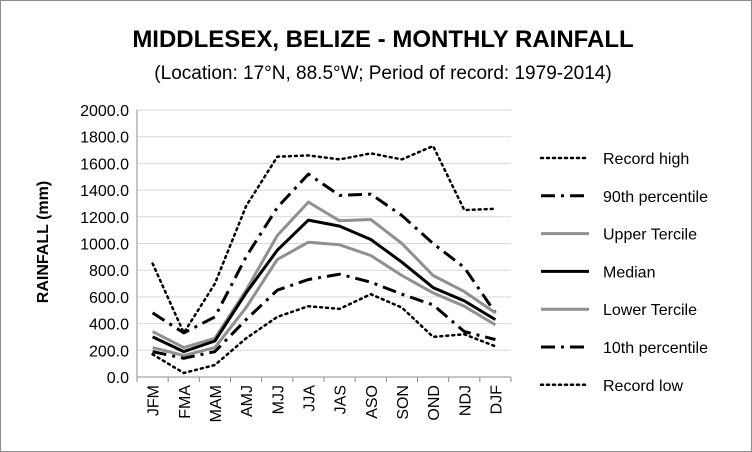  Describe the element at coordinates (496, 400) in the screenshot. I see `x-tick-label: DJF` at that location.